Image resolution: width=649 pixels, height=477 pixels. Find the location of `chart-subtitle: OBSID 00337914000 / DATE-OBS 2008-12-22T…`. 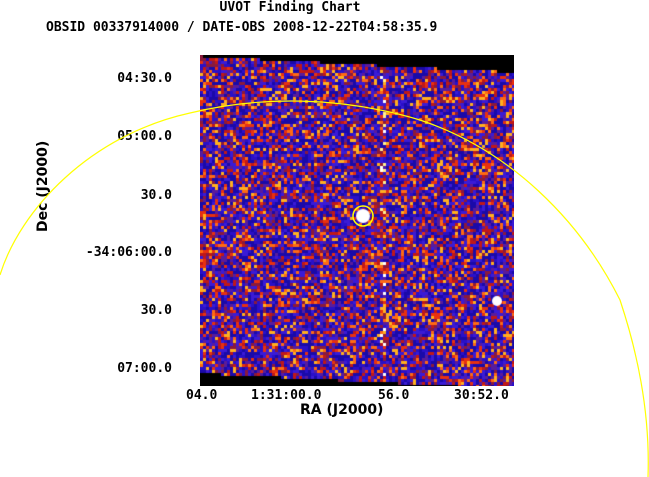

chart-subtitle: OBSID 00337914000 / DATE-OBS 2008-12-22T… is located at coordinates (242, 27).